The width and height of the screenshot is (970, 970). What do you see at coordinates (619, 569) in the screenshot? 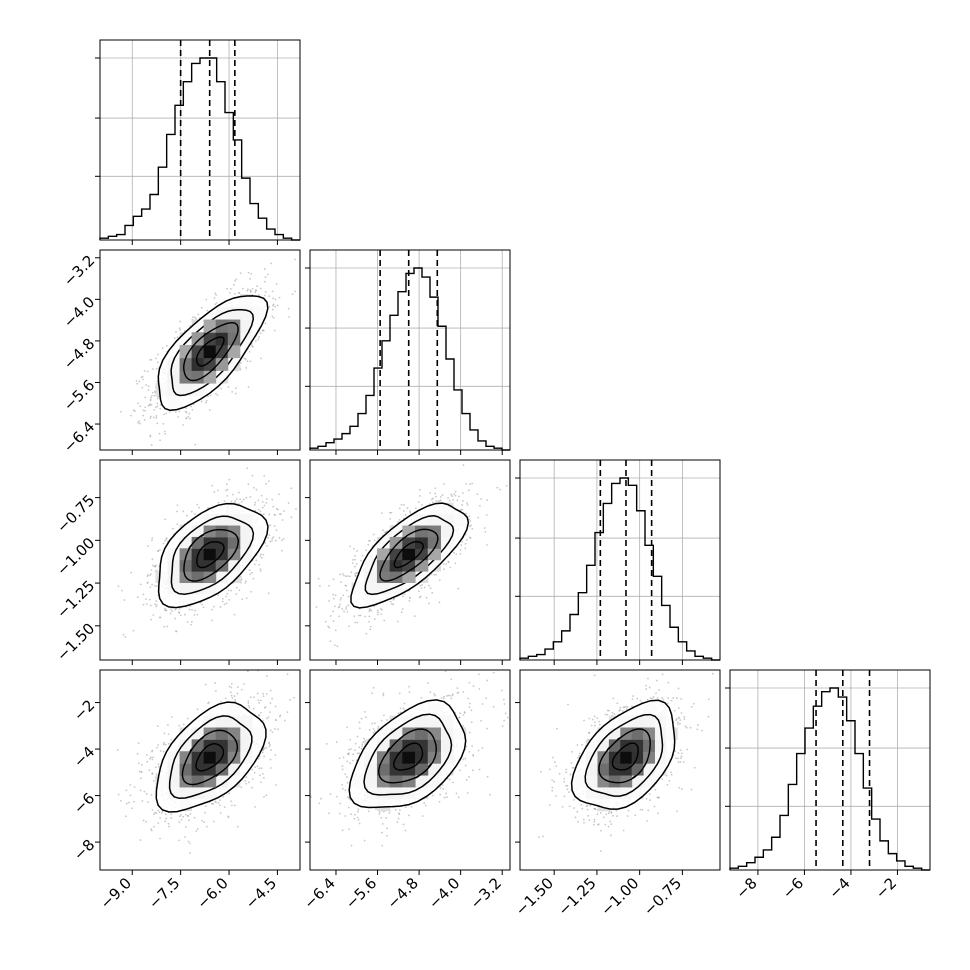
I see `histogram-step` at bounding box center [619, 569].